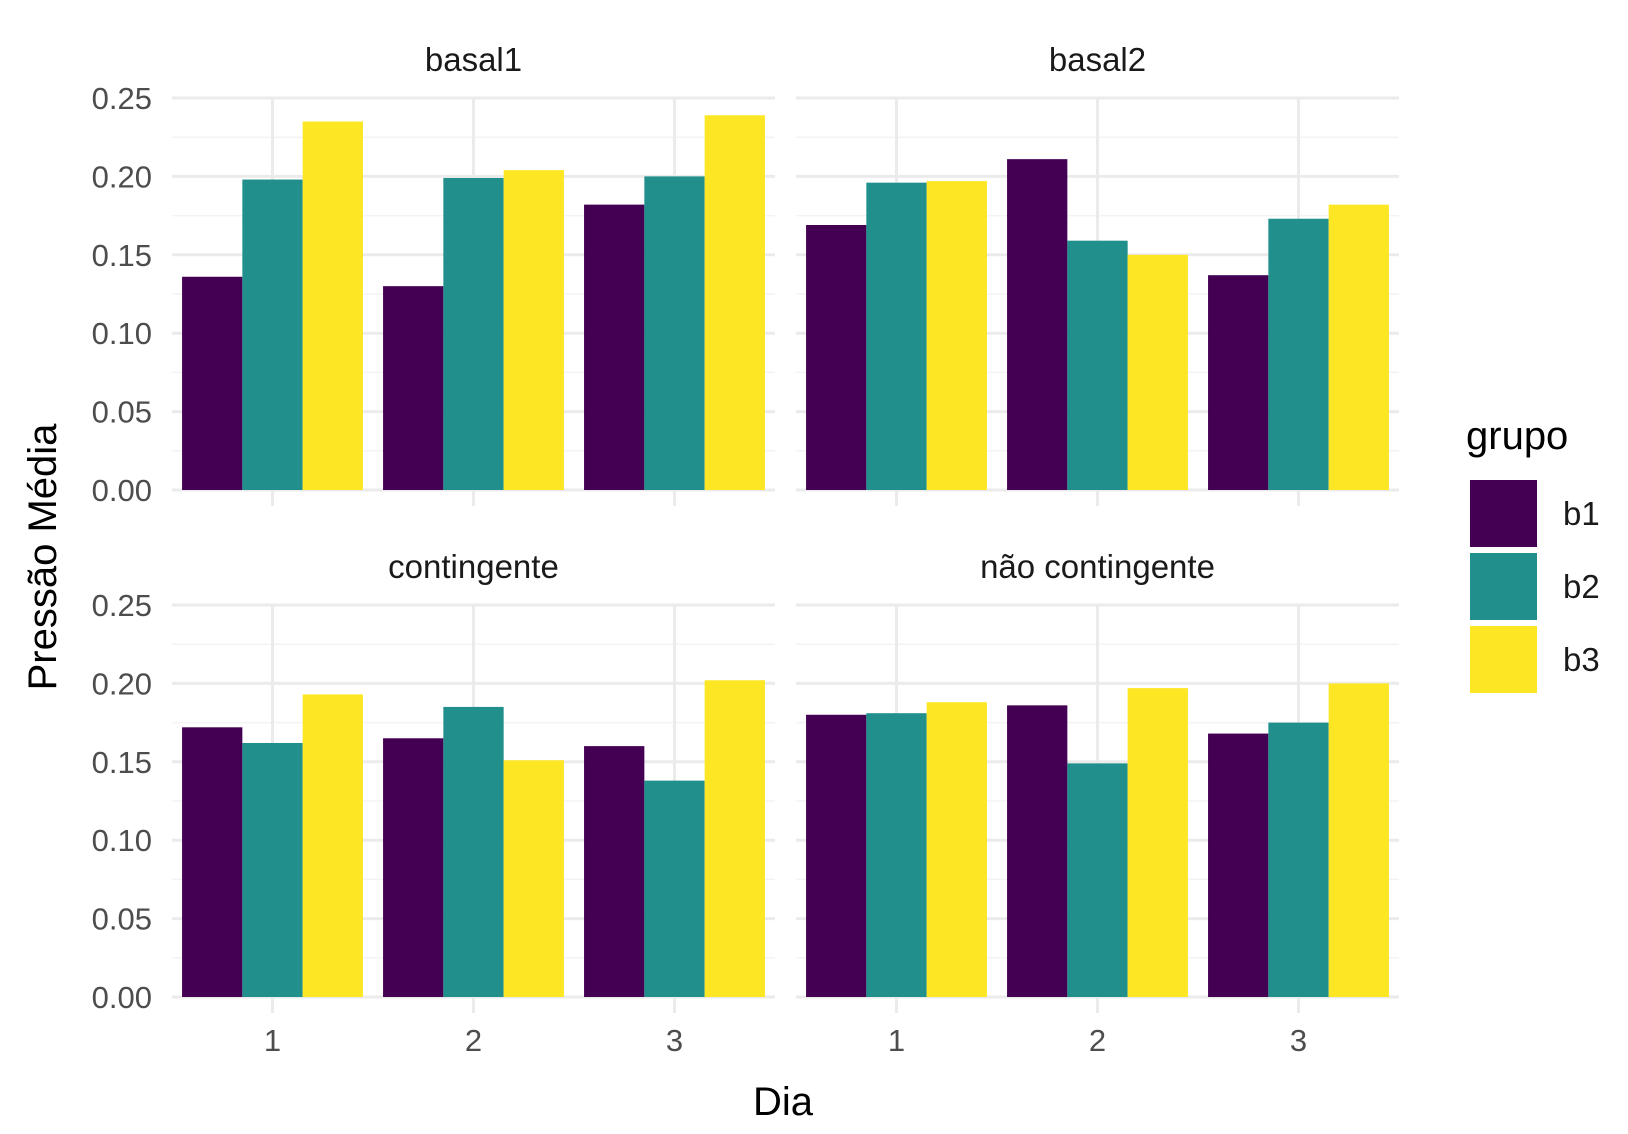 This screenshot has height=1134, width=1628. I want to click on x-axis-title: Dia, so click(783, 1102).